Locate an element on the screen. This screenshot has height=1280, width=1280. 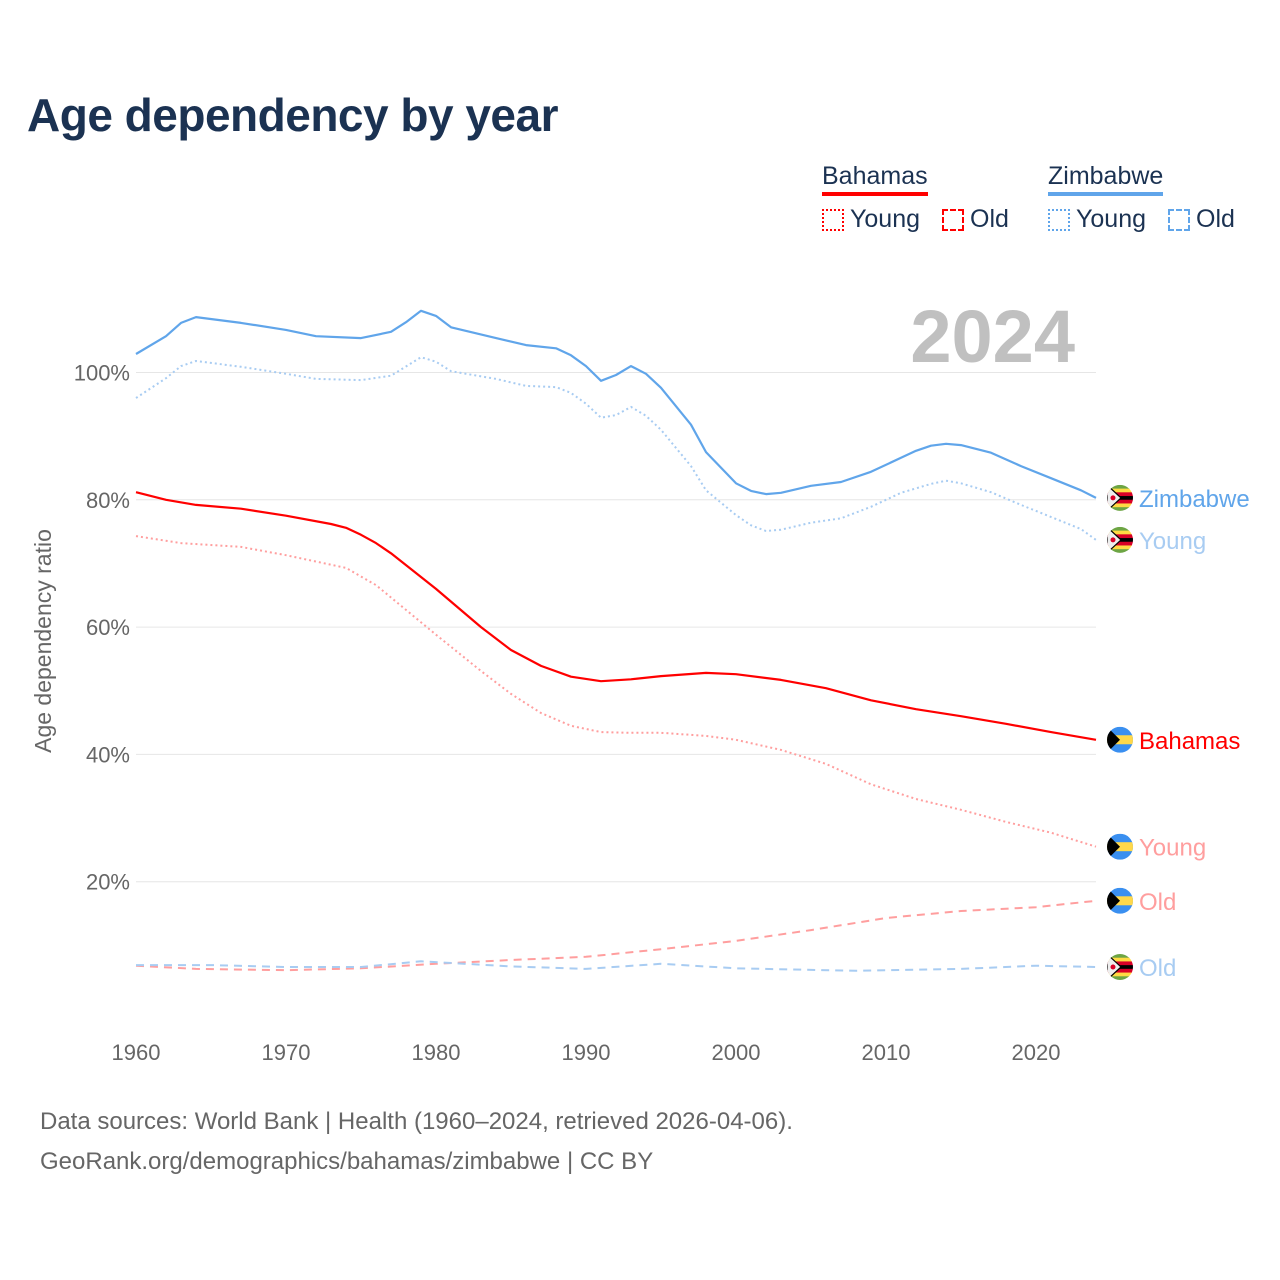
end-label-zimbabwe-young: Young is located at coordinates (1172, 541).